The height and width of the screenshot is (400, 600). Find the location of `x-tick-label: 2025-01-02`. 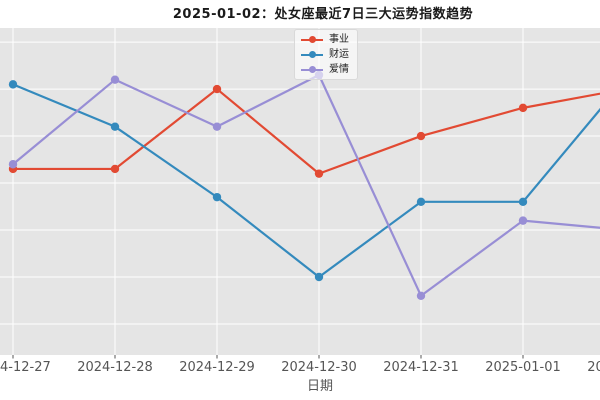

x-tick-label: 2025-01-02 is located at coordinates (593, 367).